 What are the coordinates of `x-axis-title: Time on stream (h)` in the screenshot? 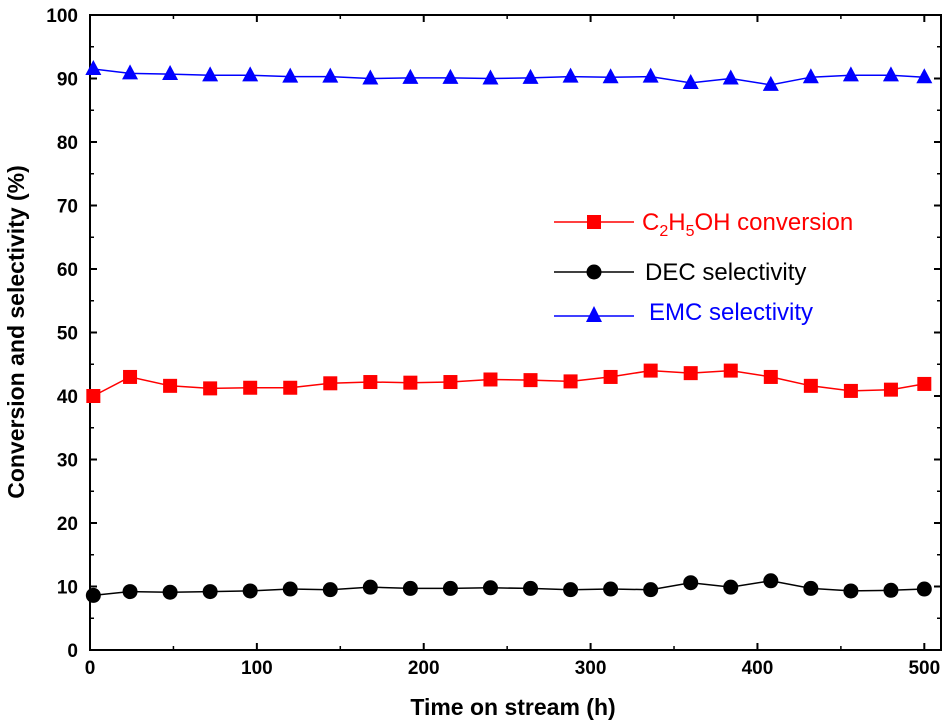 It's located at (512, 707).